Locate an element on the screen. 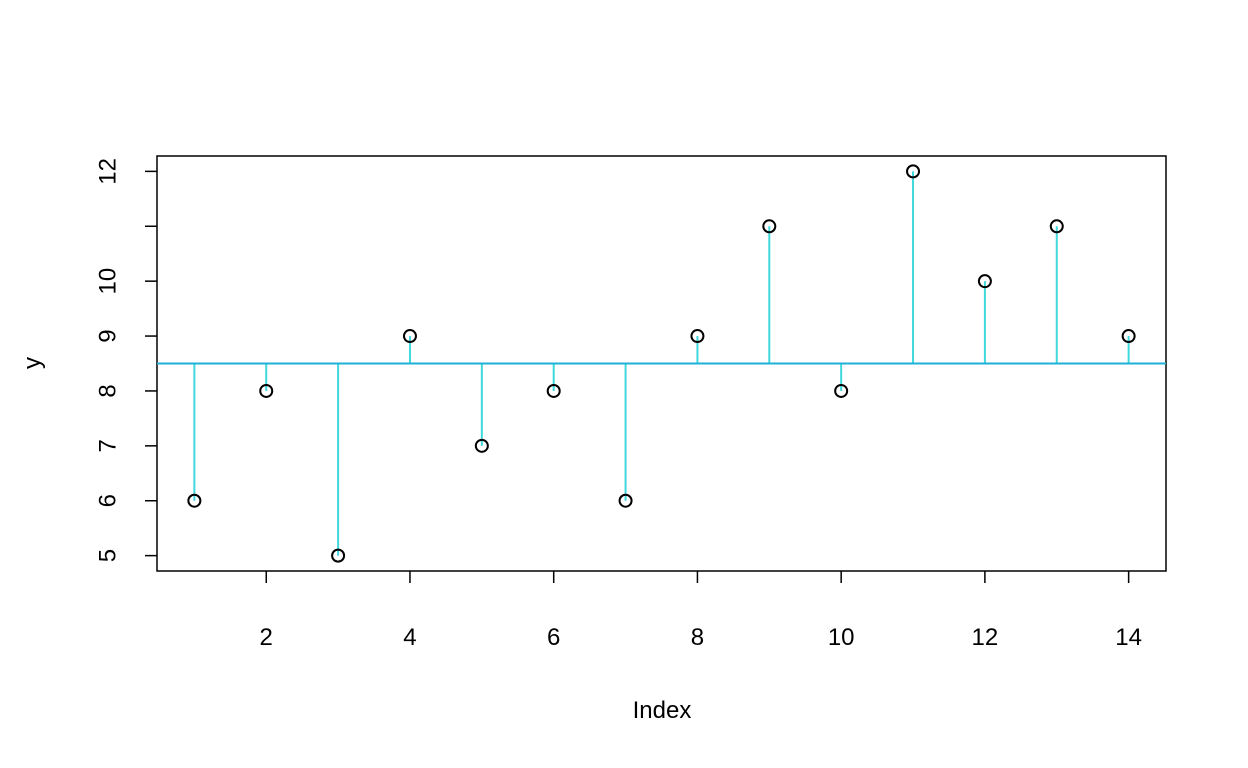 The height and width of the screenshot is (768, 1248). y-tick-label: 7 is located at coordinates (107, 445).